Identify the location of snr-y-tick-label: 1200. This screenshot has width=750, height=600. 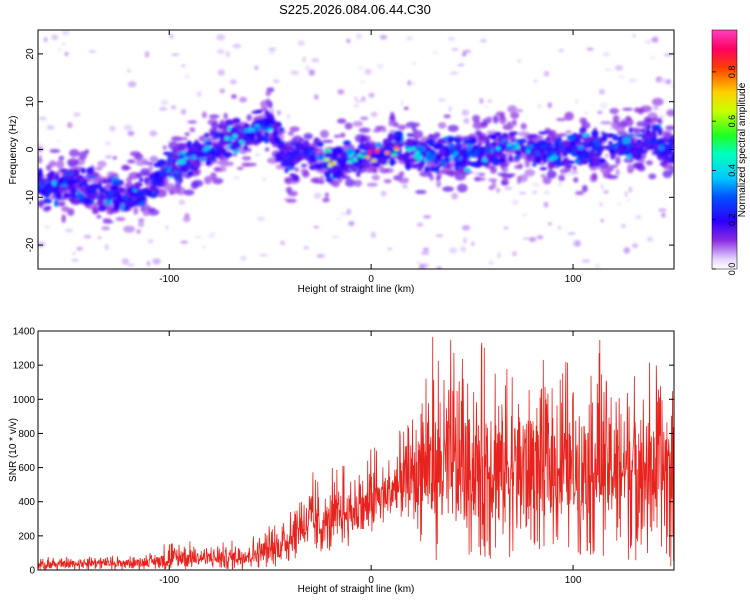
(24, 366).